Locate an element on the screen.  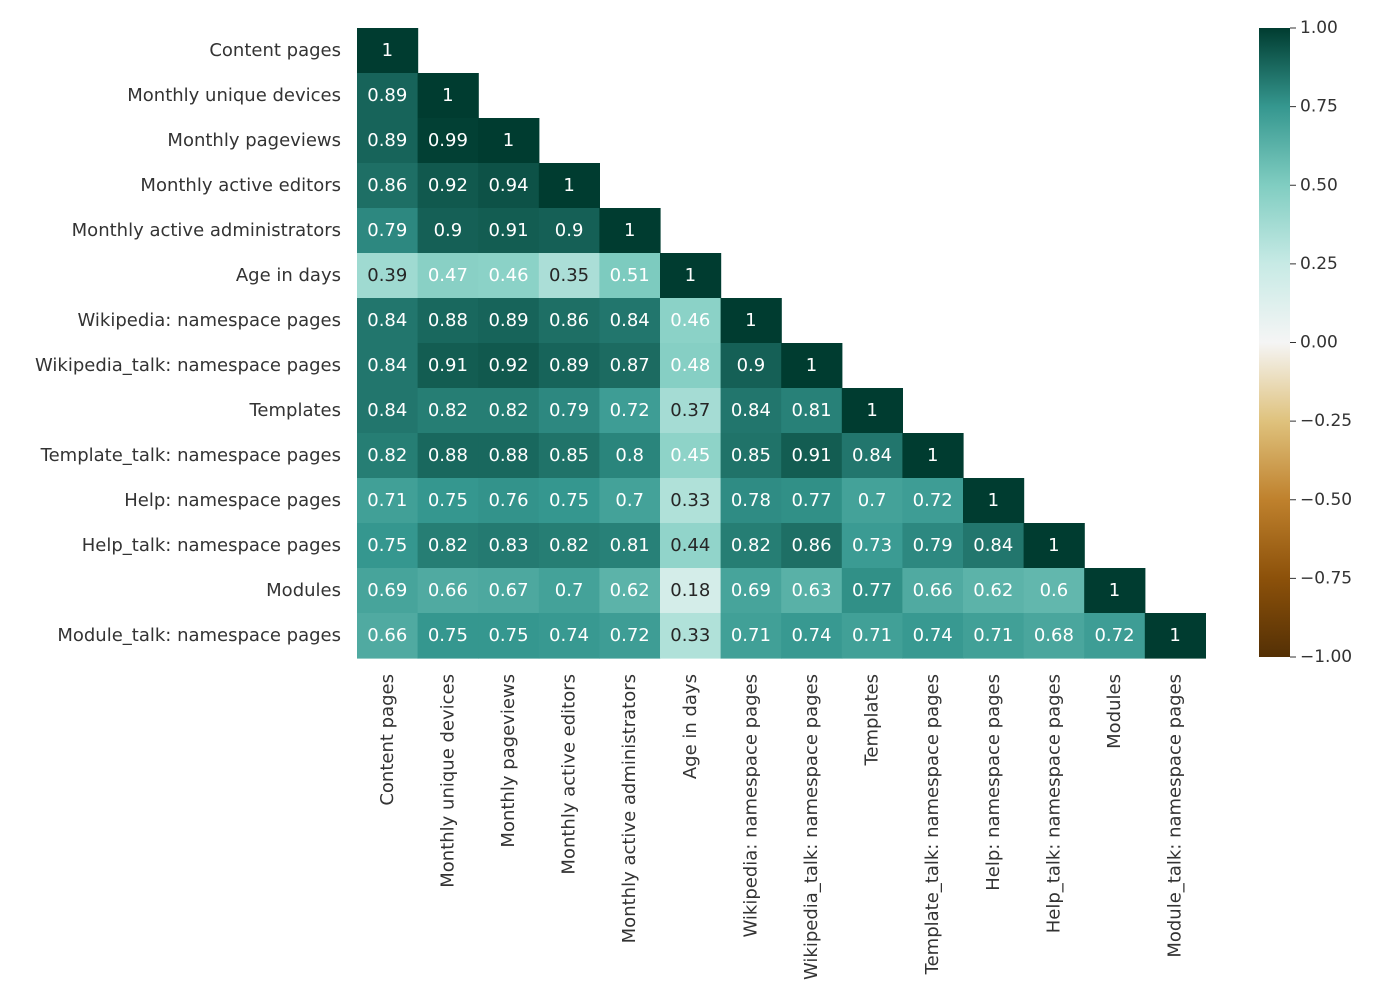
cell-value-label: 0.69 is located at coordinates (387, 590).